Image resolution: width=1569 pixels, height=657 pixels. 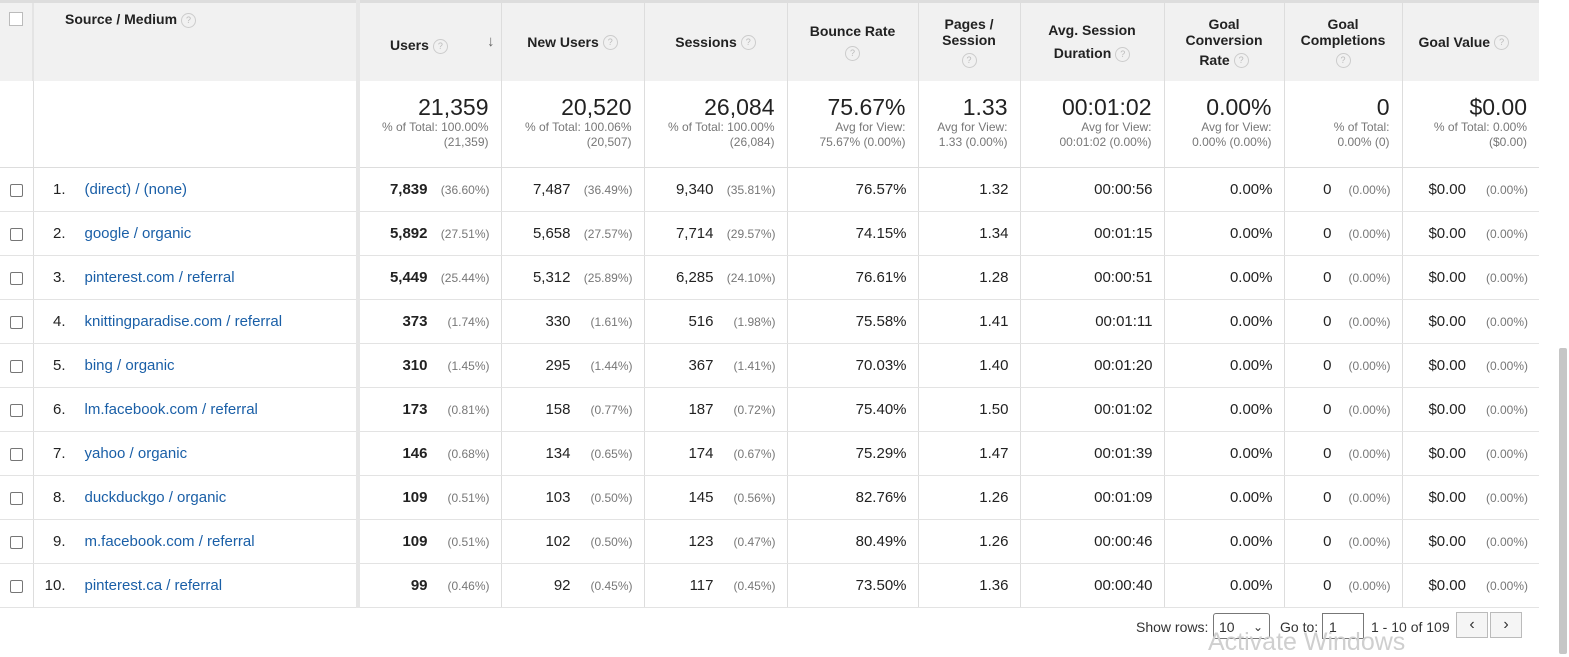 I want to click on source-medium-link: bing / organic, so click(x=129, y=365).